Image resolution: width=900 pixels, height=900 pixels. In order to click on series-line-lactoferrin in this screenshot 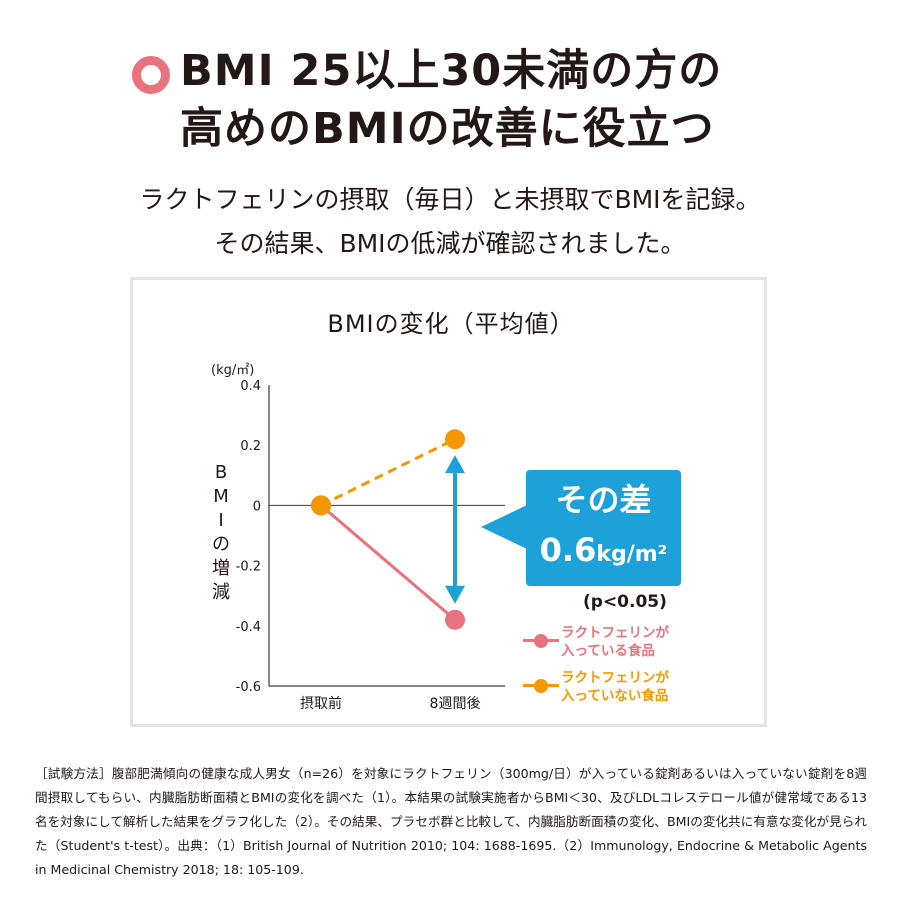, I will do `click(388, 562)`.